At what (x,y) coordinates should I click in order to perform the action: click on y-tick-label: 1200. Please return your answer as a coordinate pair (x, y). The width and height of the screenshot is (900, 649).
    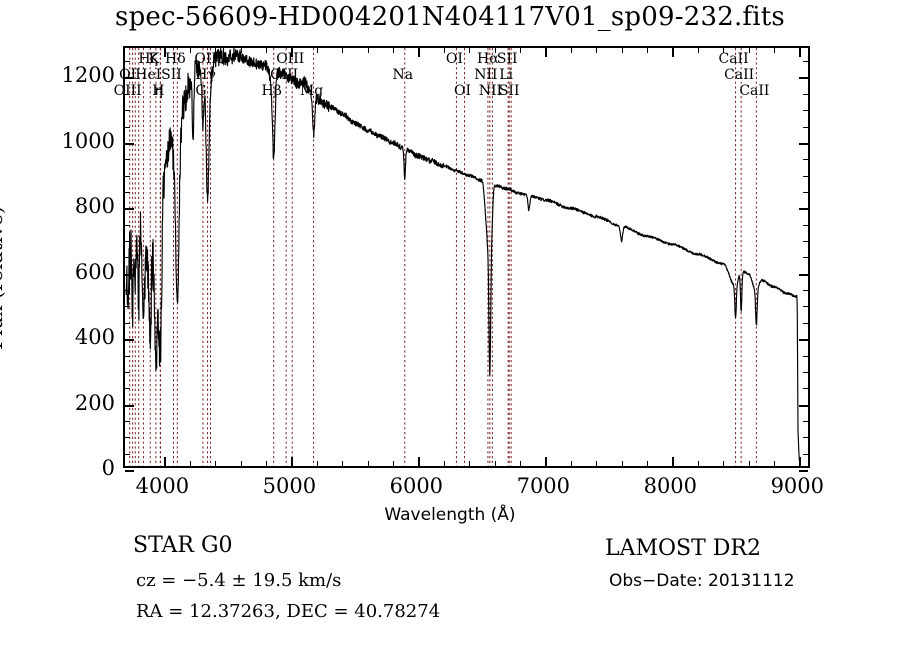
    Looking at the image, I should click on (88, 75).